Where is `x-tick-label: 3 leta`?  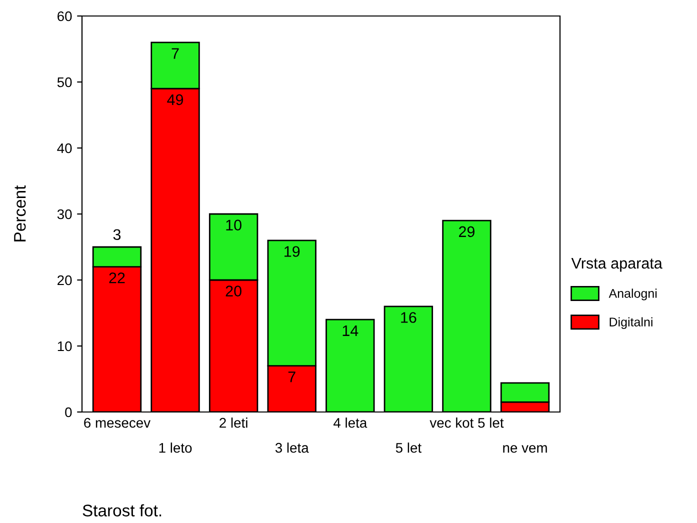
x-tick-label: 3 leta is located at coordinates (292, 447).